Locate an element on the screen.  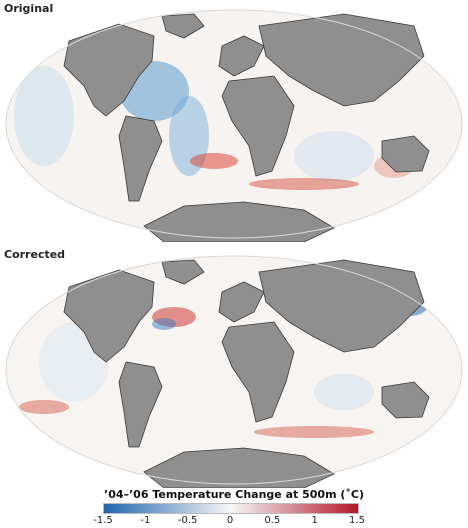
legend-tick-label: -1.5 is located at coordinates (103, 520).